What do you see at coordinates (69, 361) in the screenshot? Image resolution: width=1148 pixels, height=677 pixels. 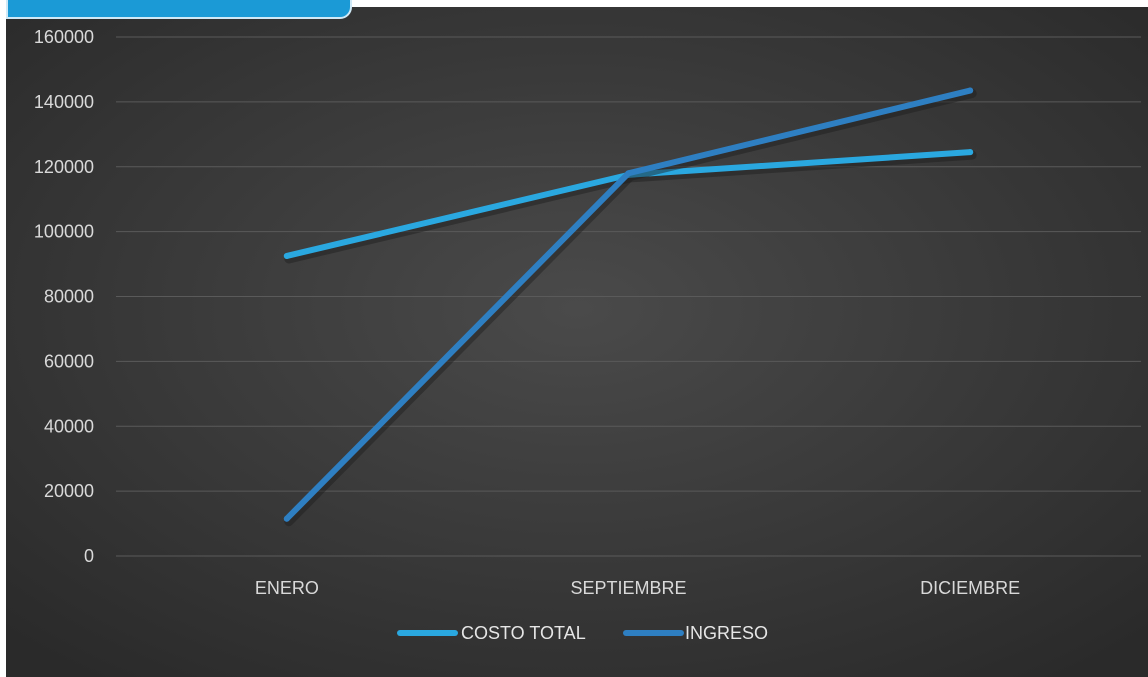 I see `y-tick-label: 60000` at bounding box center [69, 361].